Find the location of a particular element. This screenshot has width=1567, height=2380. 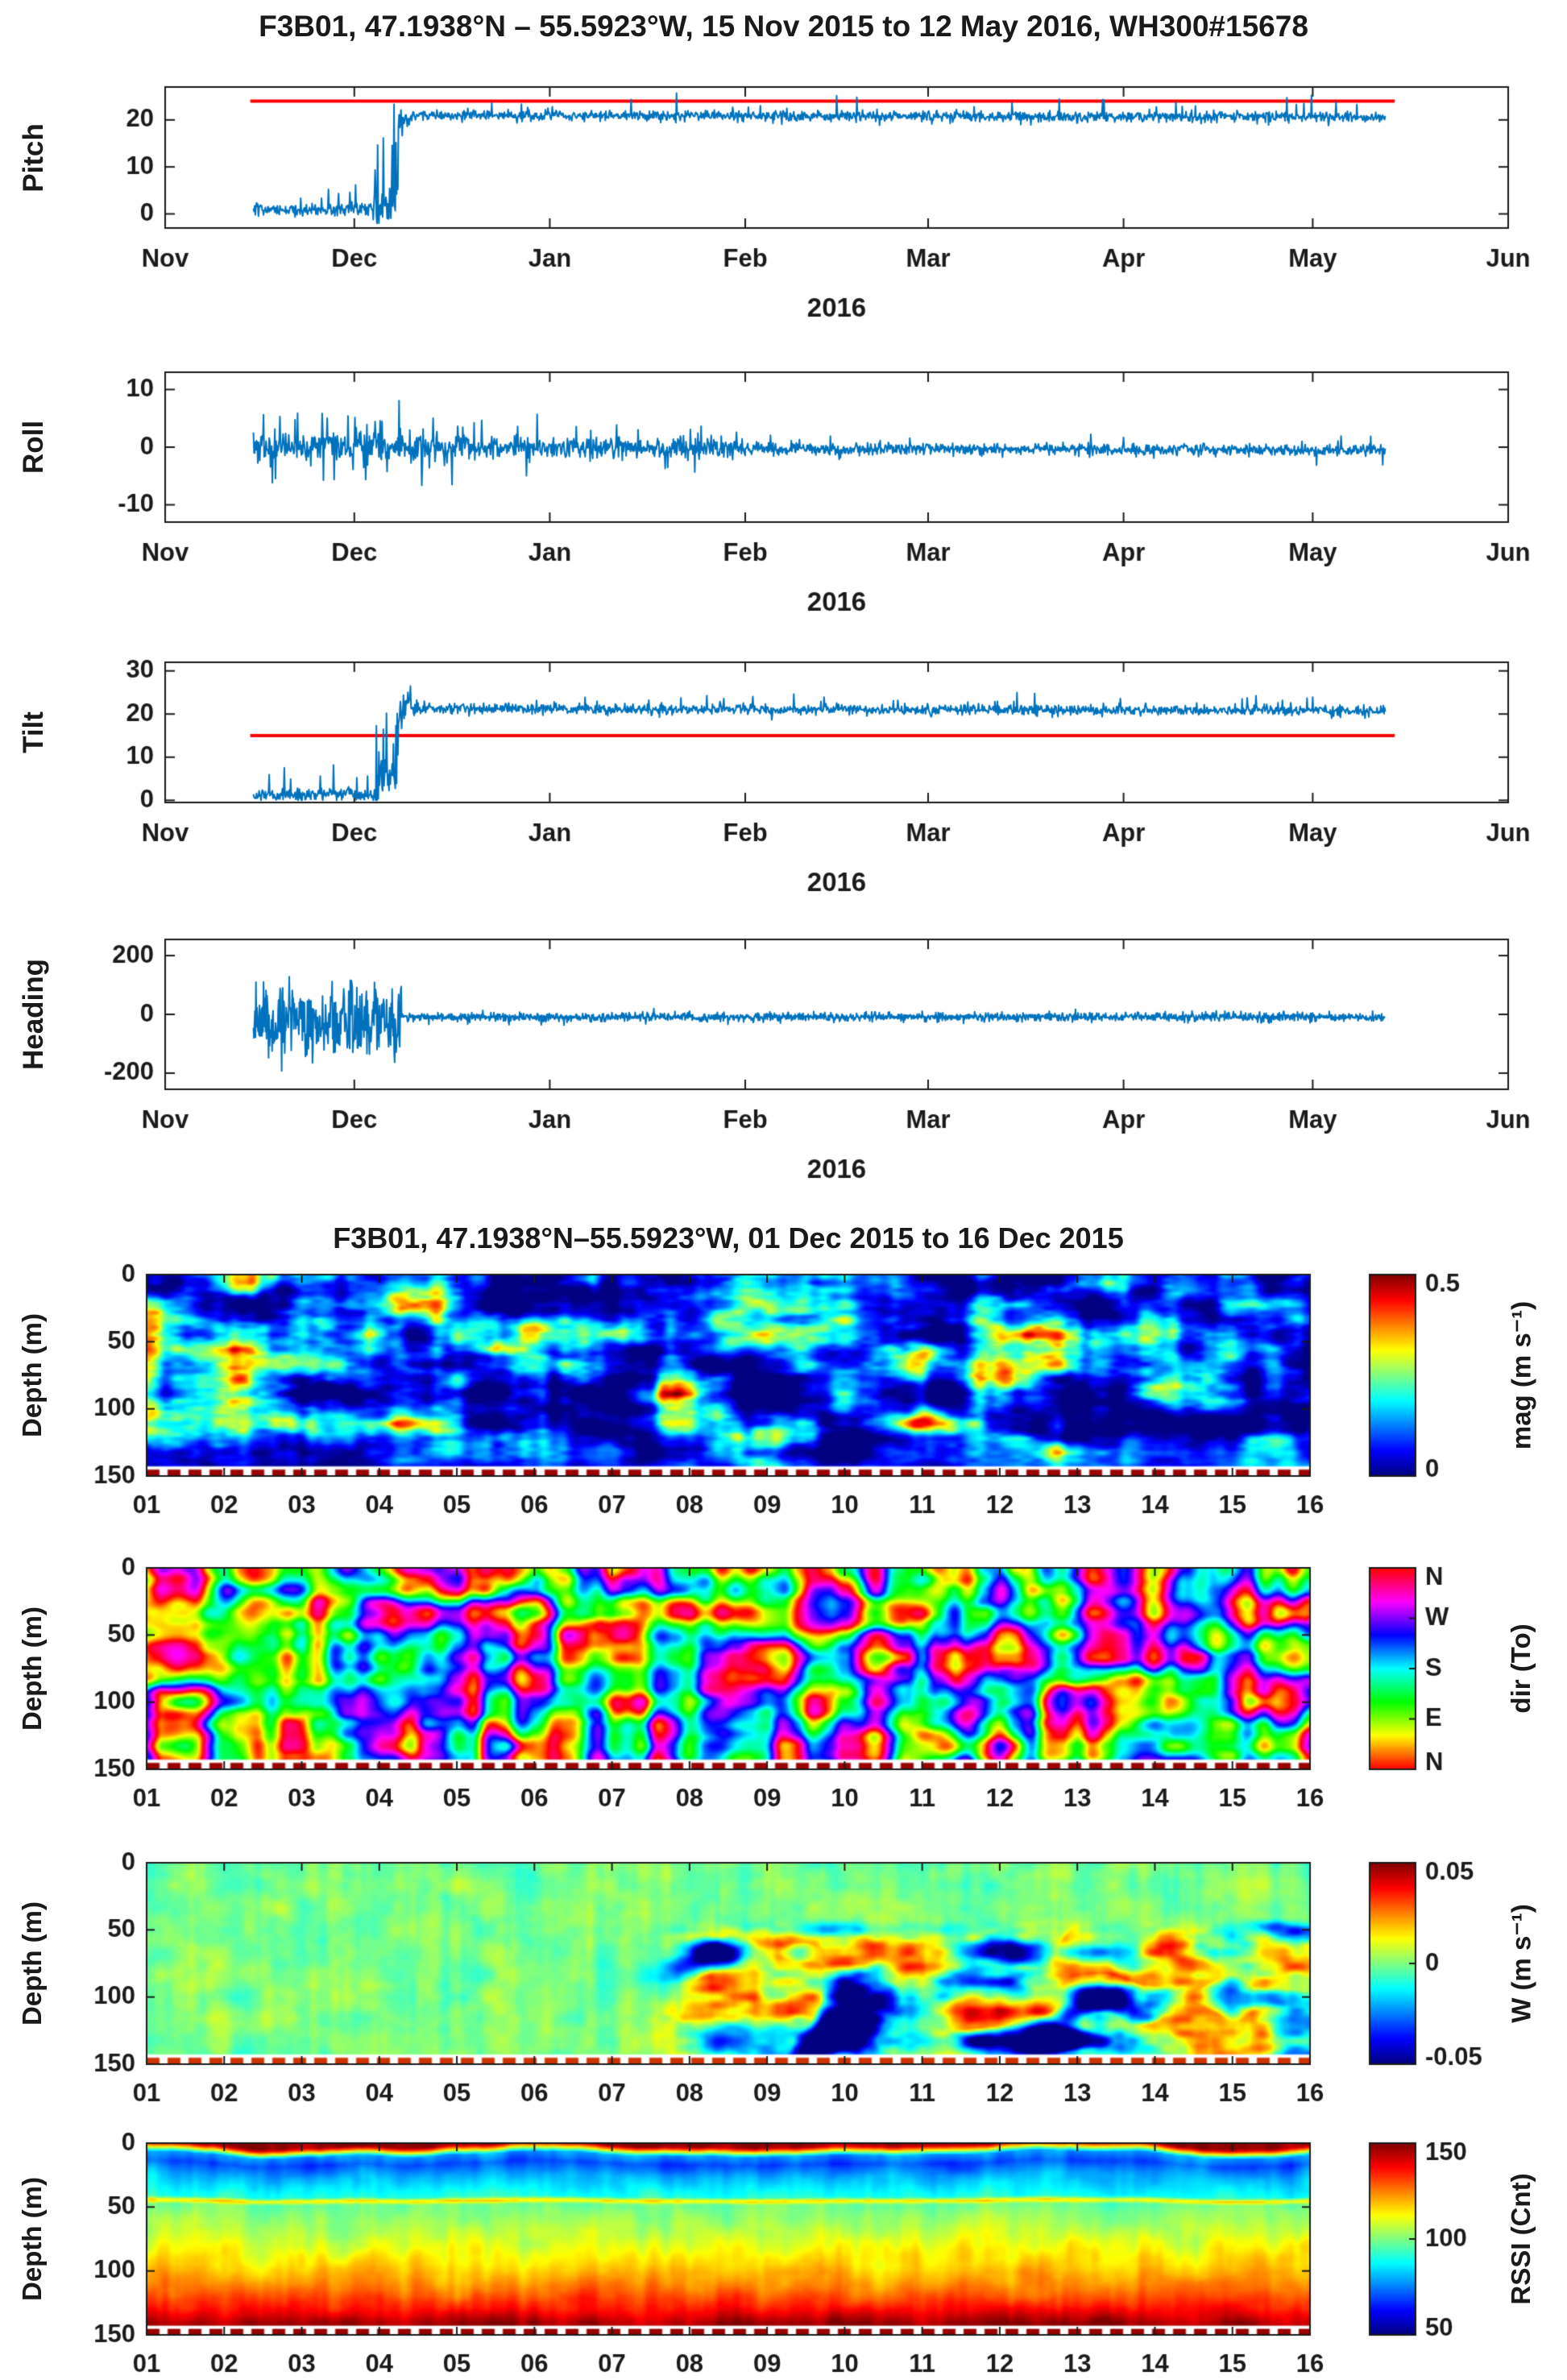

mag-colorbar-label: mag (m s⁻¹) is located at coordinates (1521, 1375).